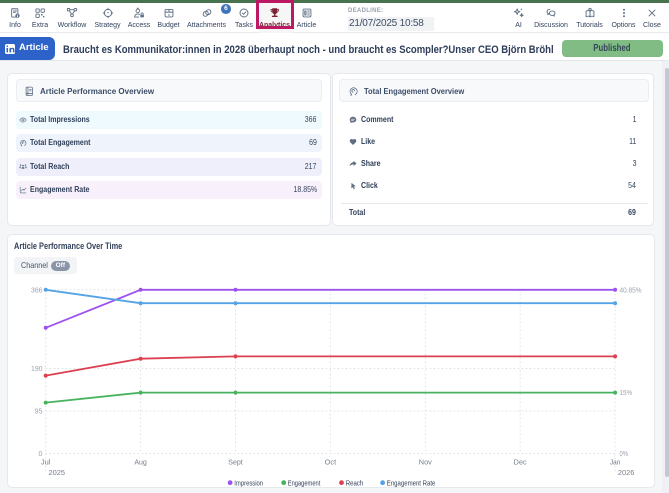 This screenshot has width=669, height=493. I want to click on svg-text: 0%, so click(623, 454).